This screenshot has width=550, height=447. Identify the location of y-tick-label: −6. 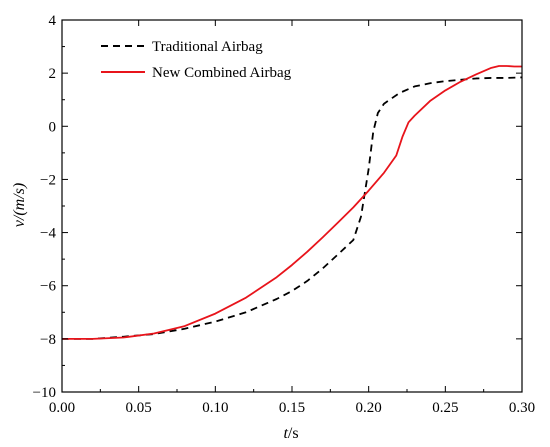
(48, 287).